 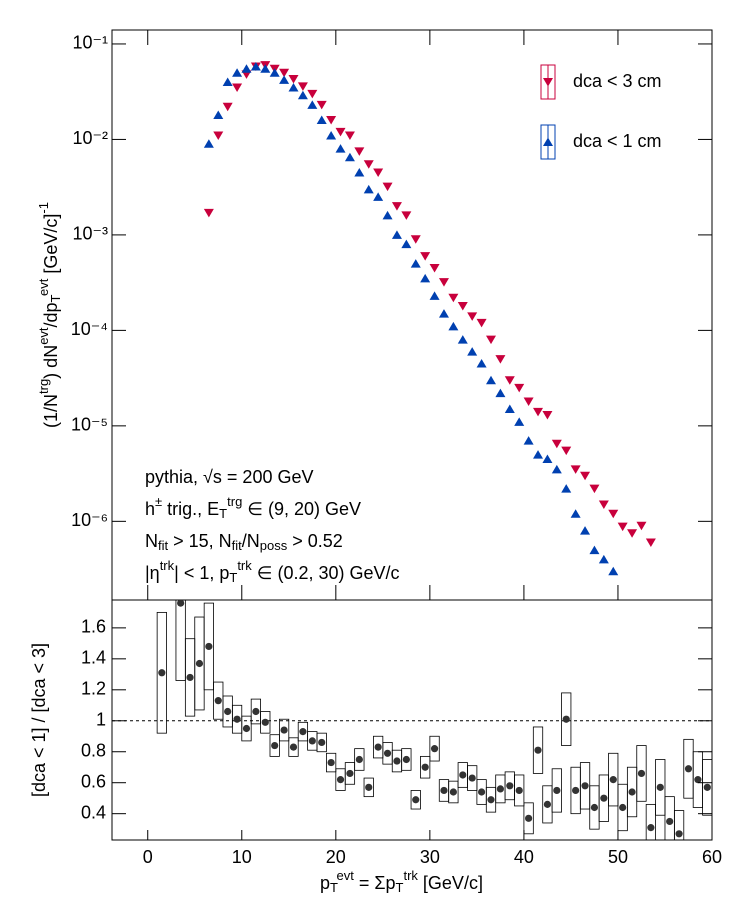 I want to click on y-tick-label: 1, so click(x=101, y=720).